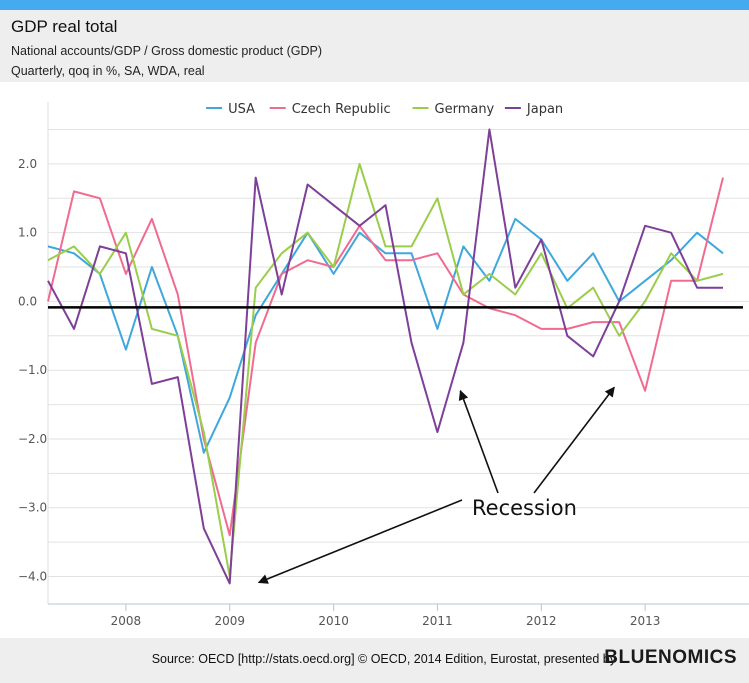  I want to click on legend-item: USA, so click(230, 109).